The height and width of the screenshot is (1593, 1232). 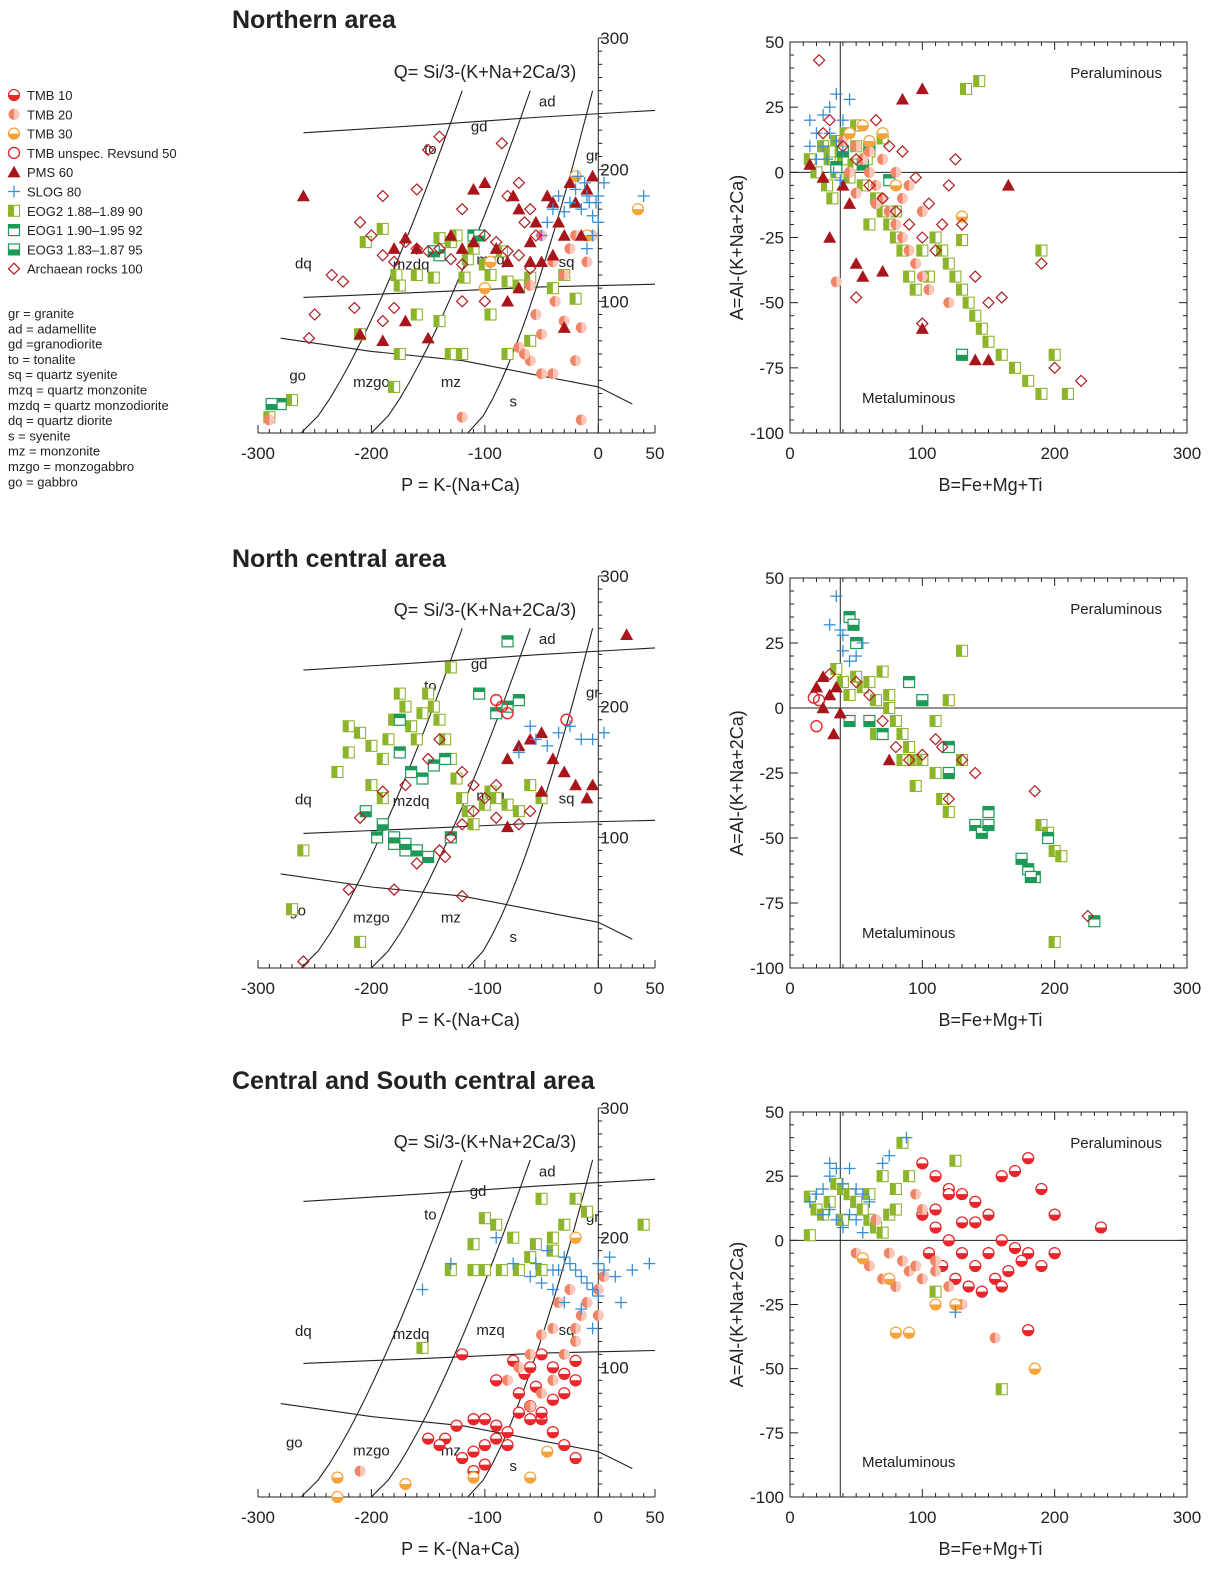 I want to click on y-tick-label: 50, so click(x=774, y=578).